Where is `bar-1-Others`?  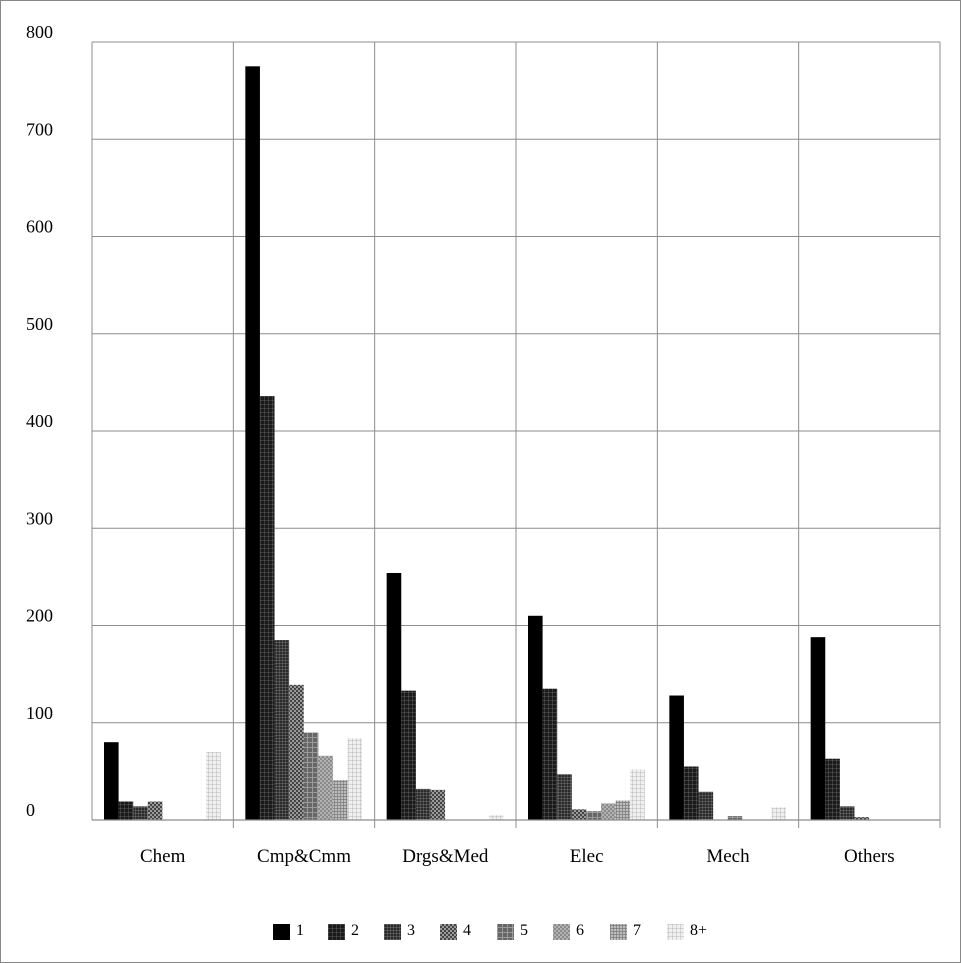 bar-1-Others is located at coordinates (818, 728).